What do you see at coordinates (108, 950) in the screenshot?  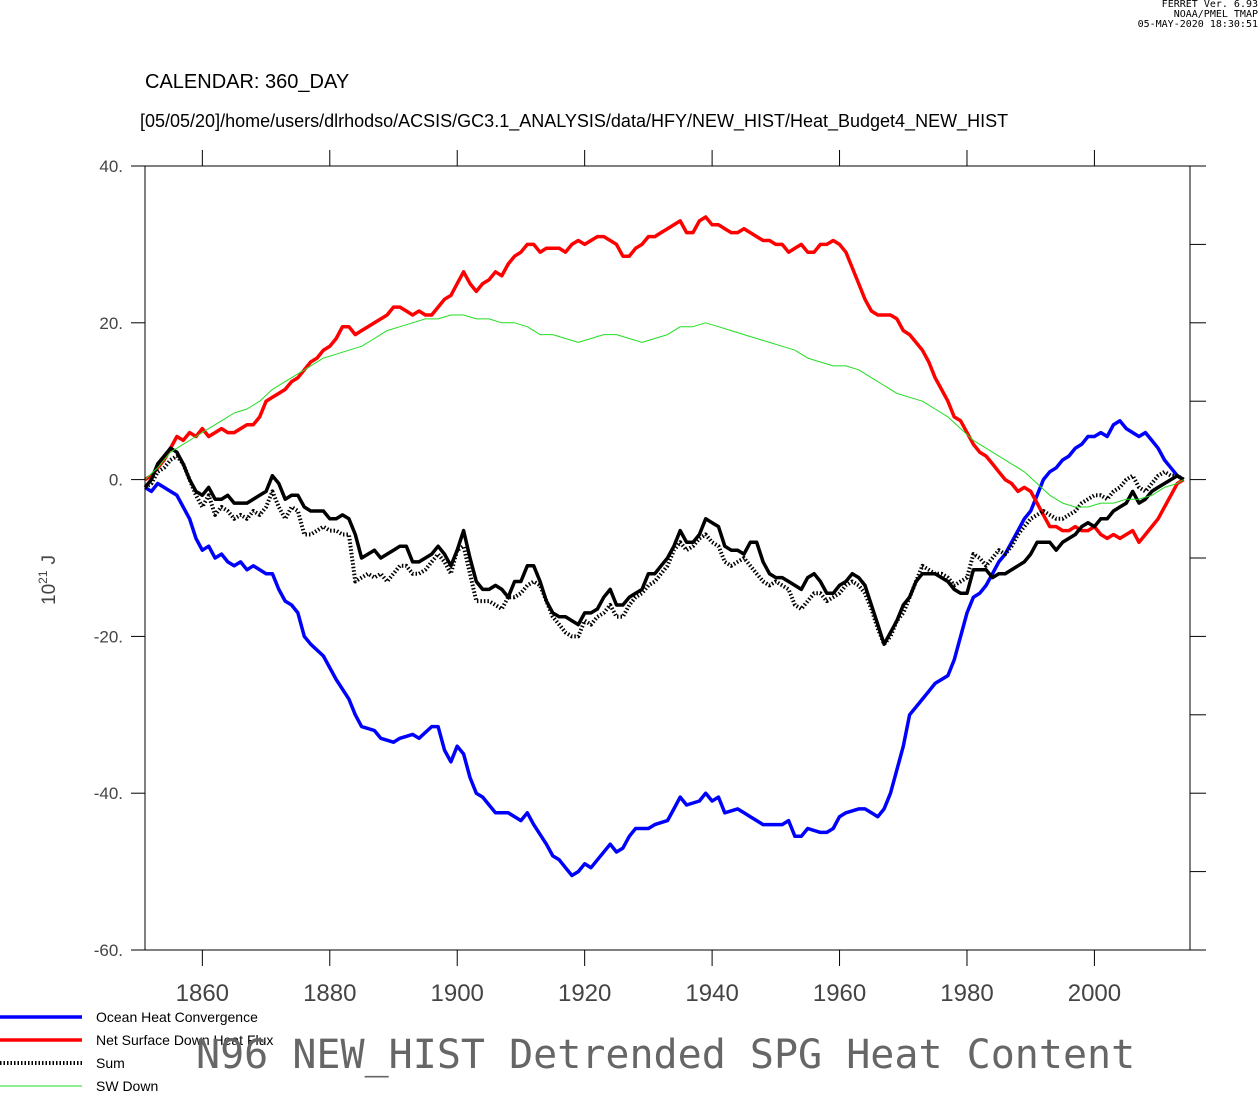 I see `y-tick-label: -60.` at bounding box center [108, 950].